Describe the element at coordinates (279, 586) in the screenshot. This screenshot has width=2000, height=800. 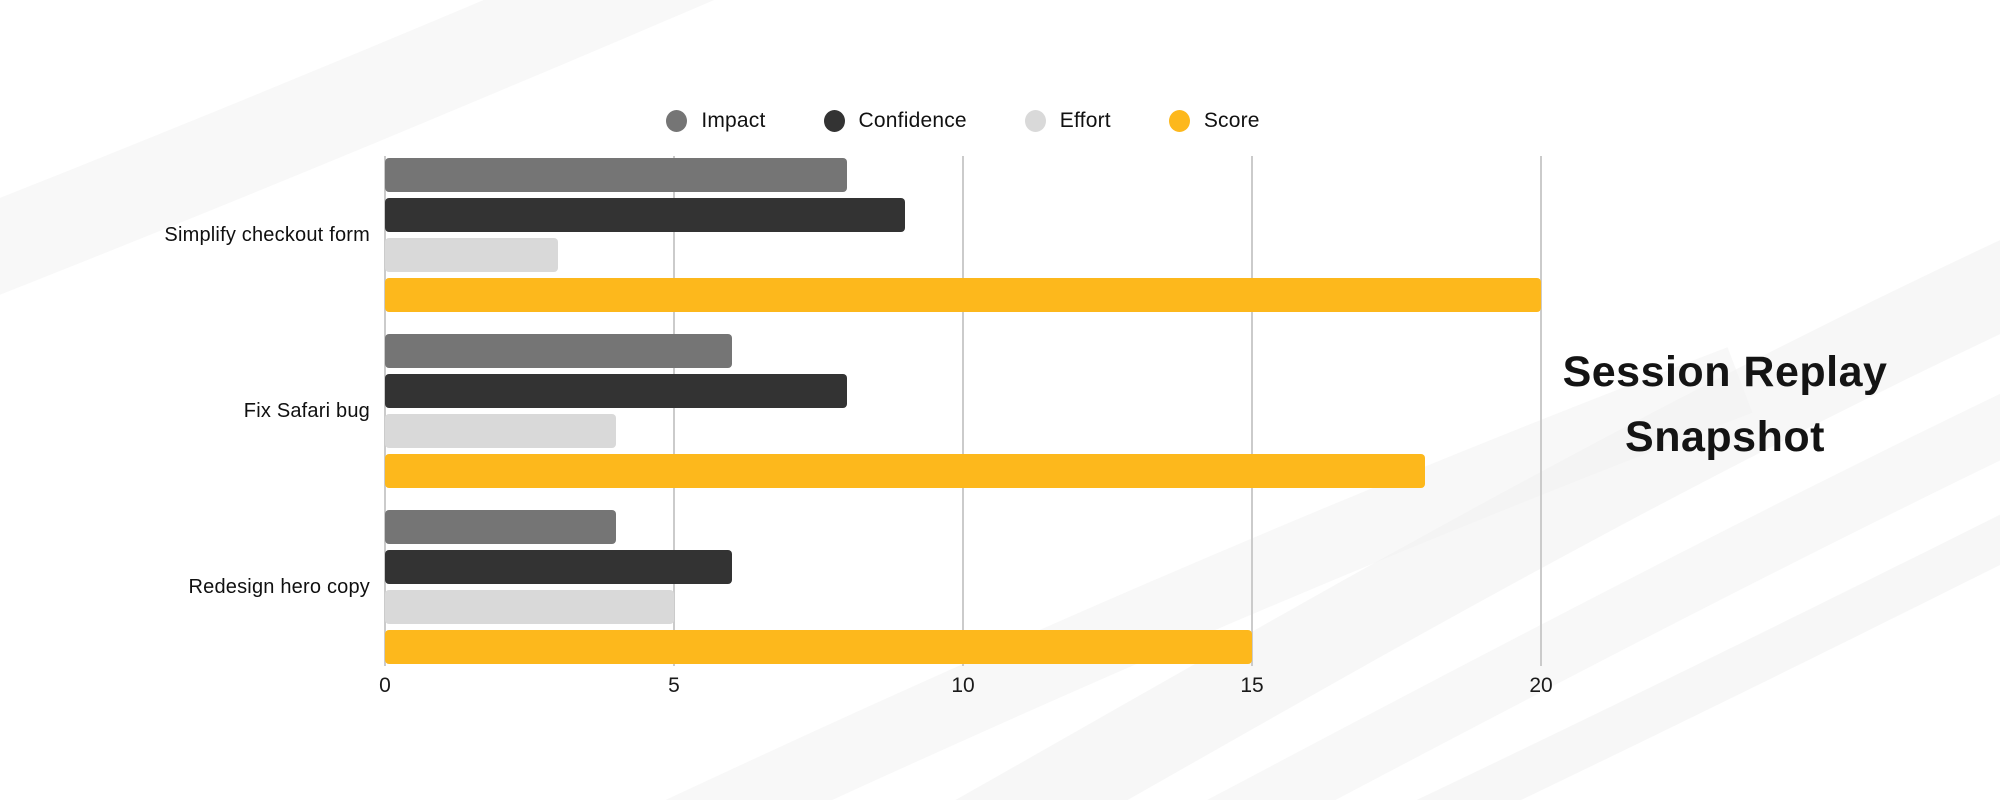
I see `category-label: Redesign hero copy` at that location.